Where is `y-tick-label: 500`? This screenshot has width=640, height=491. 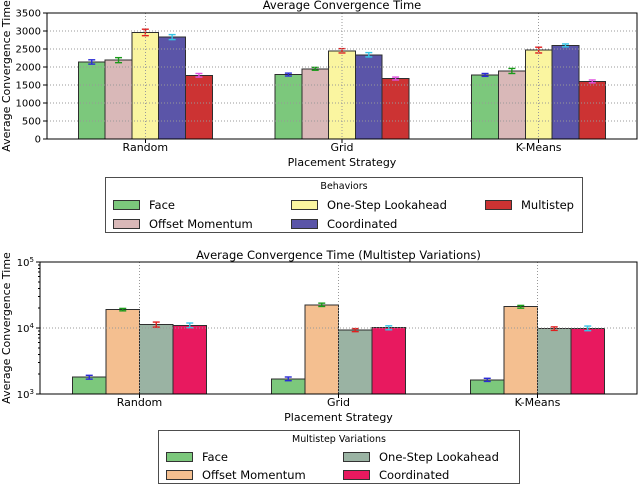 y-tick-label: 500 is located at coordinates (31, 122).